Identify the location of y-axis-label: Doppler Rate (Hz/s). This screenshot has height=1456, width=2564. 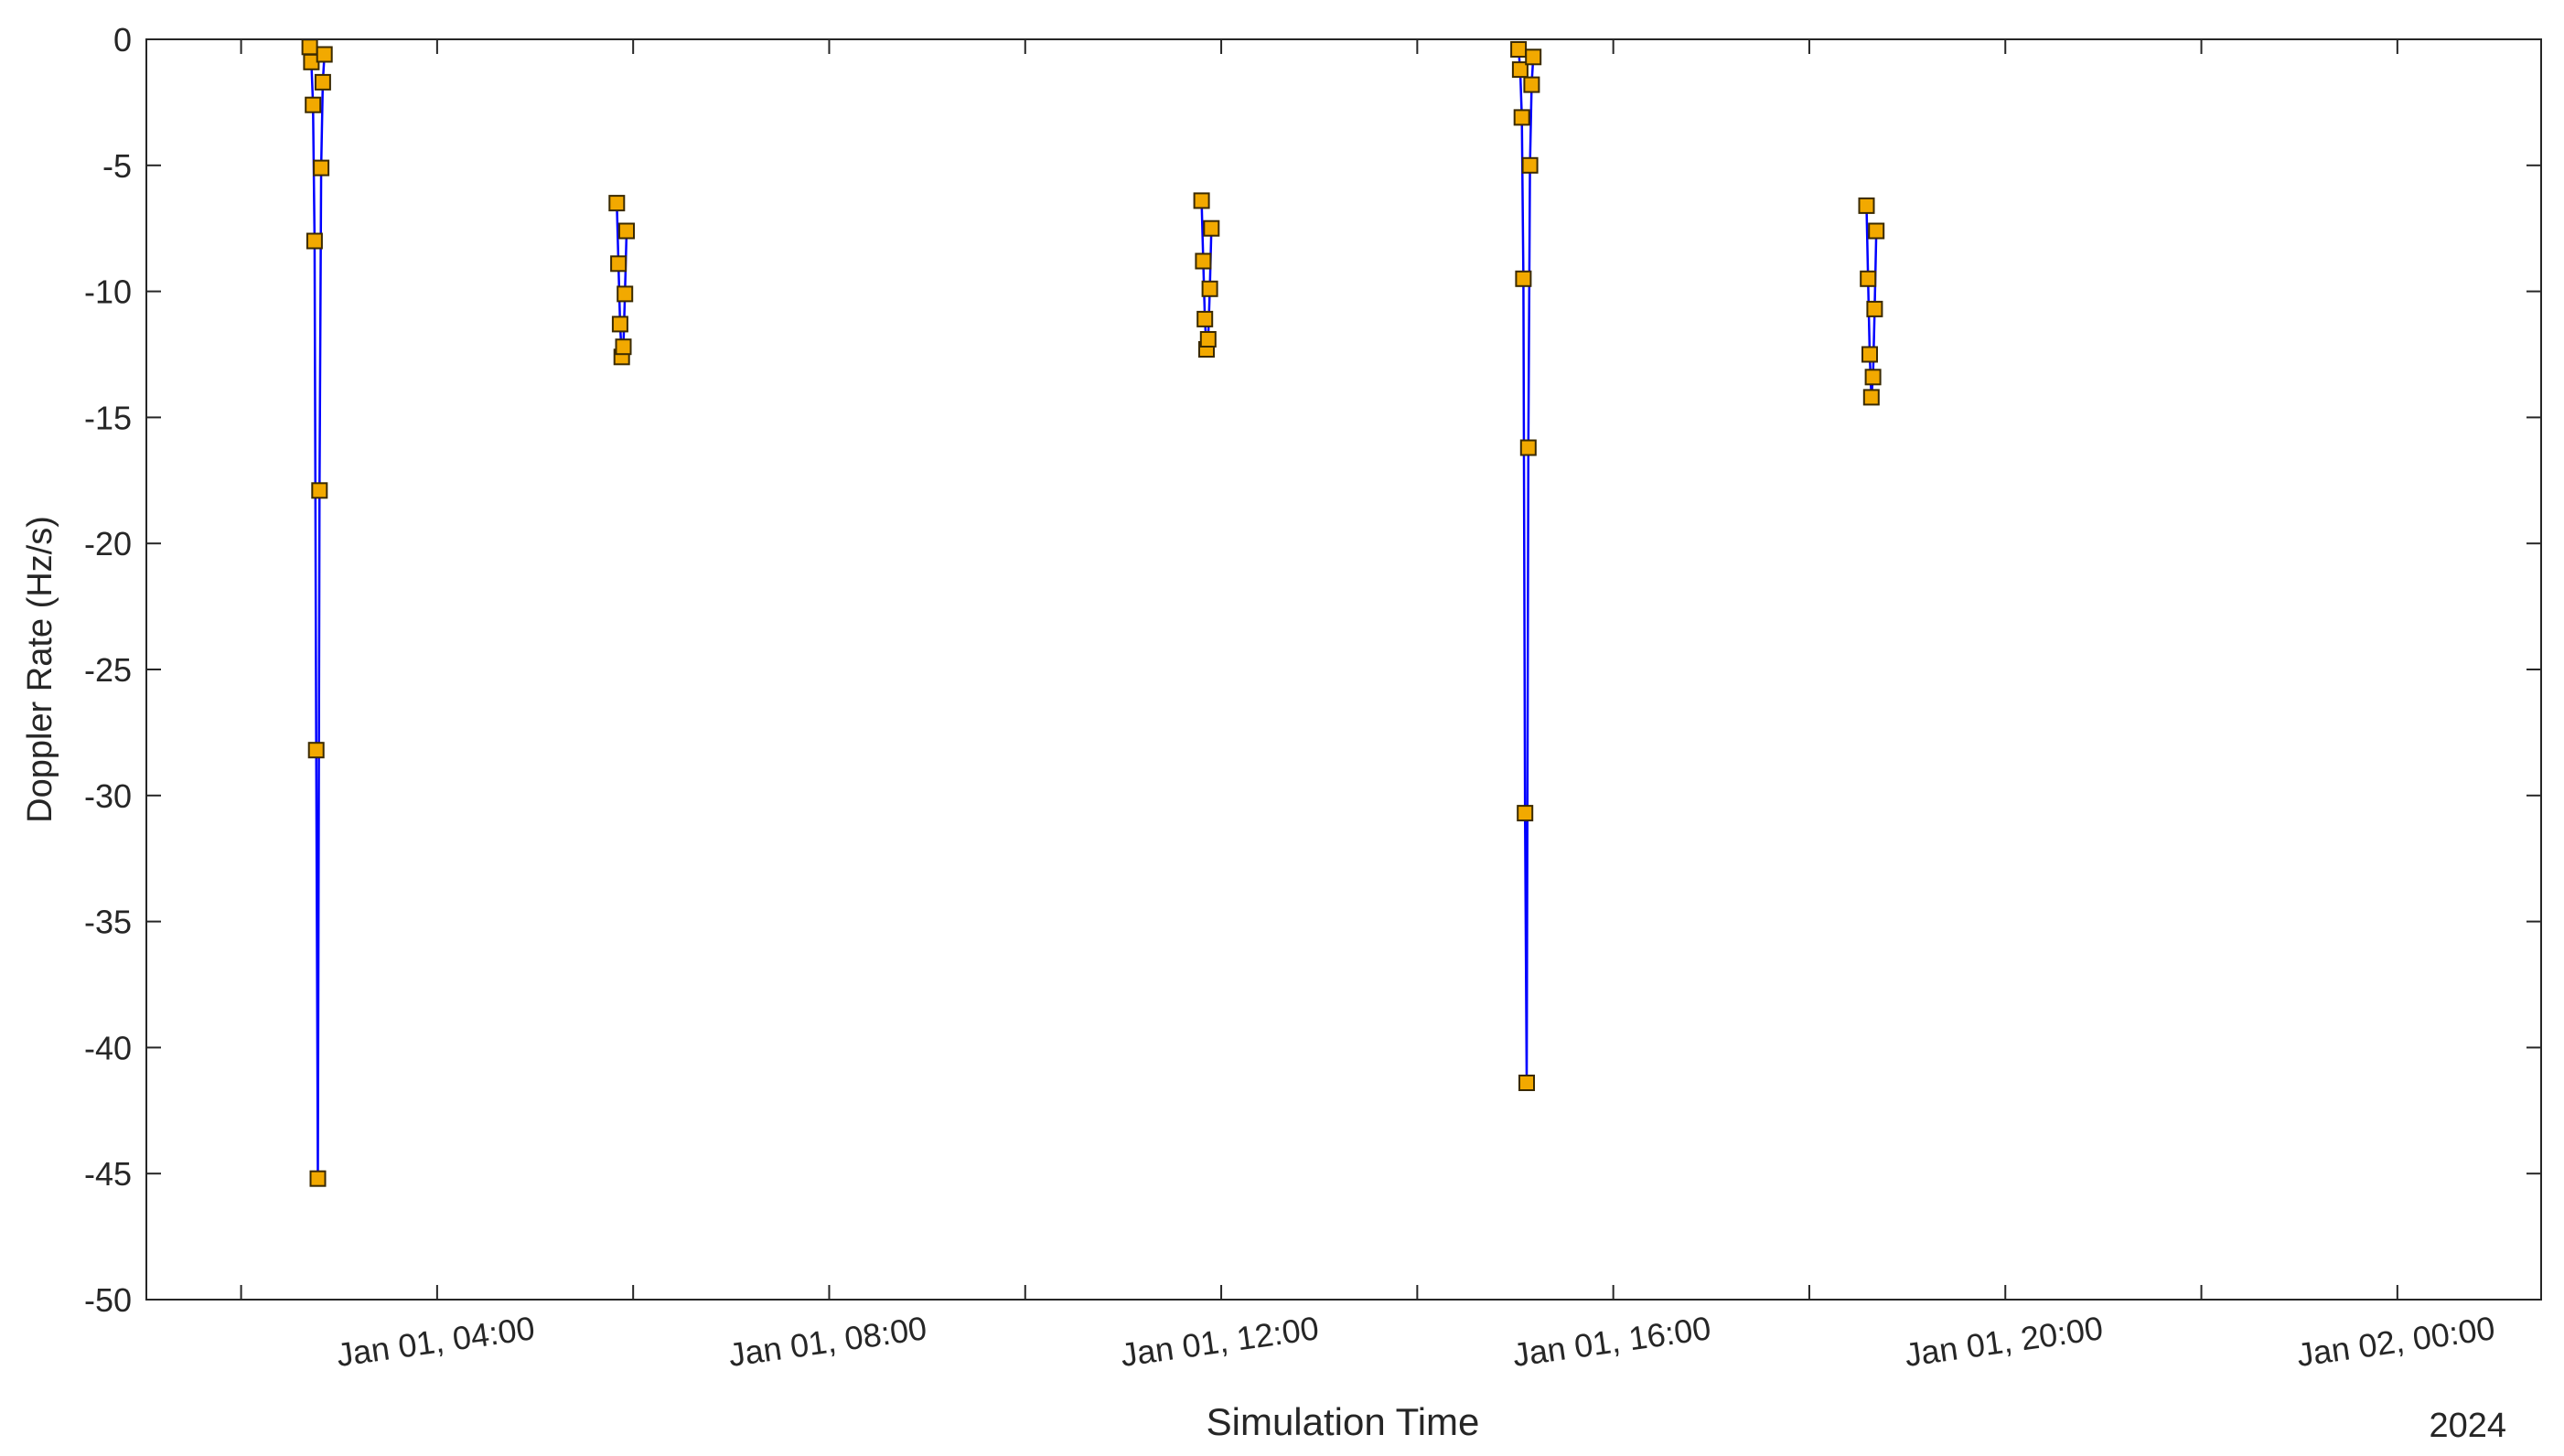
(40, 669).